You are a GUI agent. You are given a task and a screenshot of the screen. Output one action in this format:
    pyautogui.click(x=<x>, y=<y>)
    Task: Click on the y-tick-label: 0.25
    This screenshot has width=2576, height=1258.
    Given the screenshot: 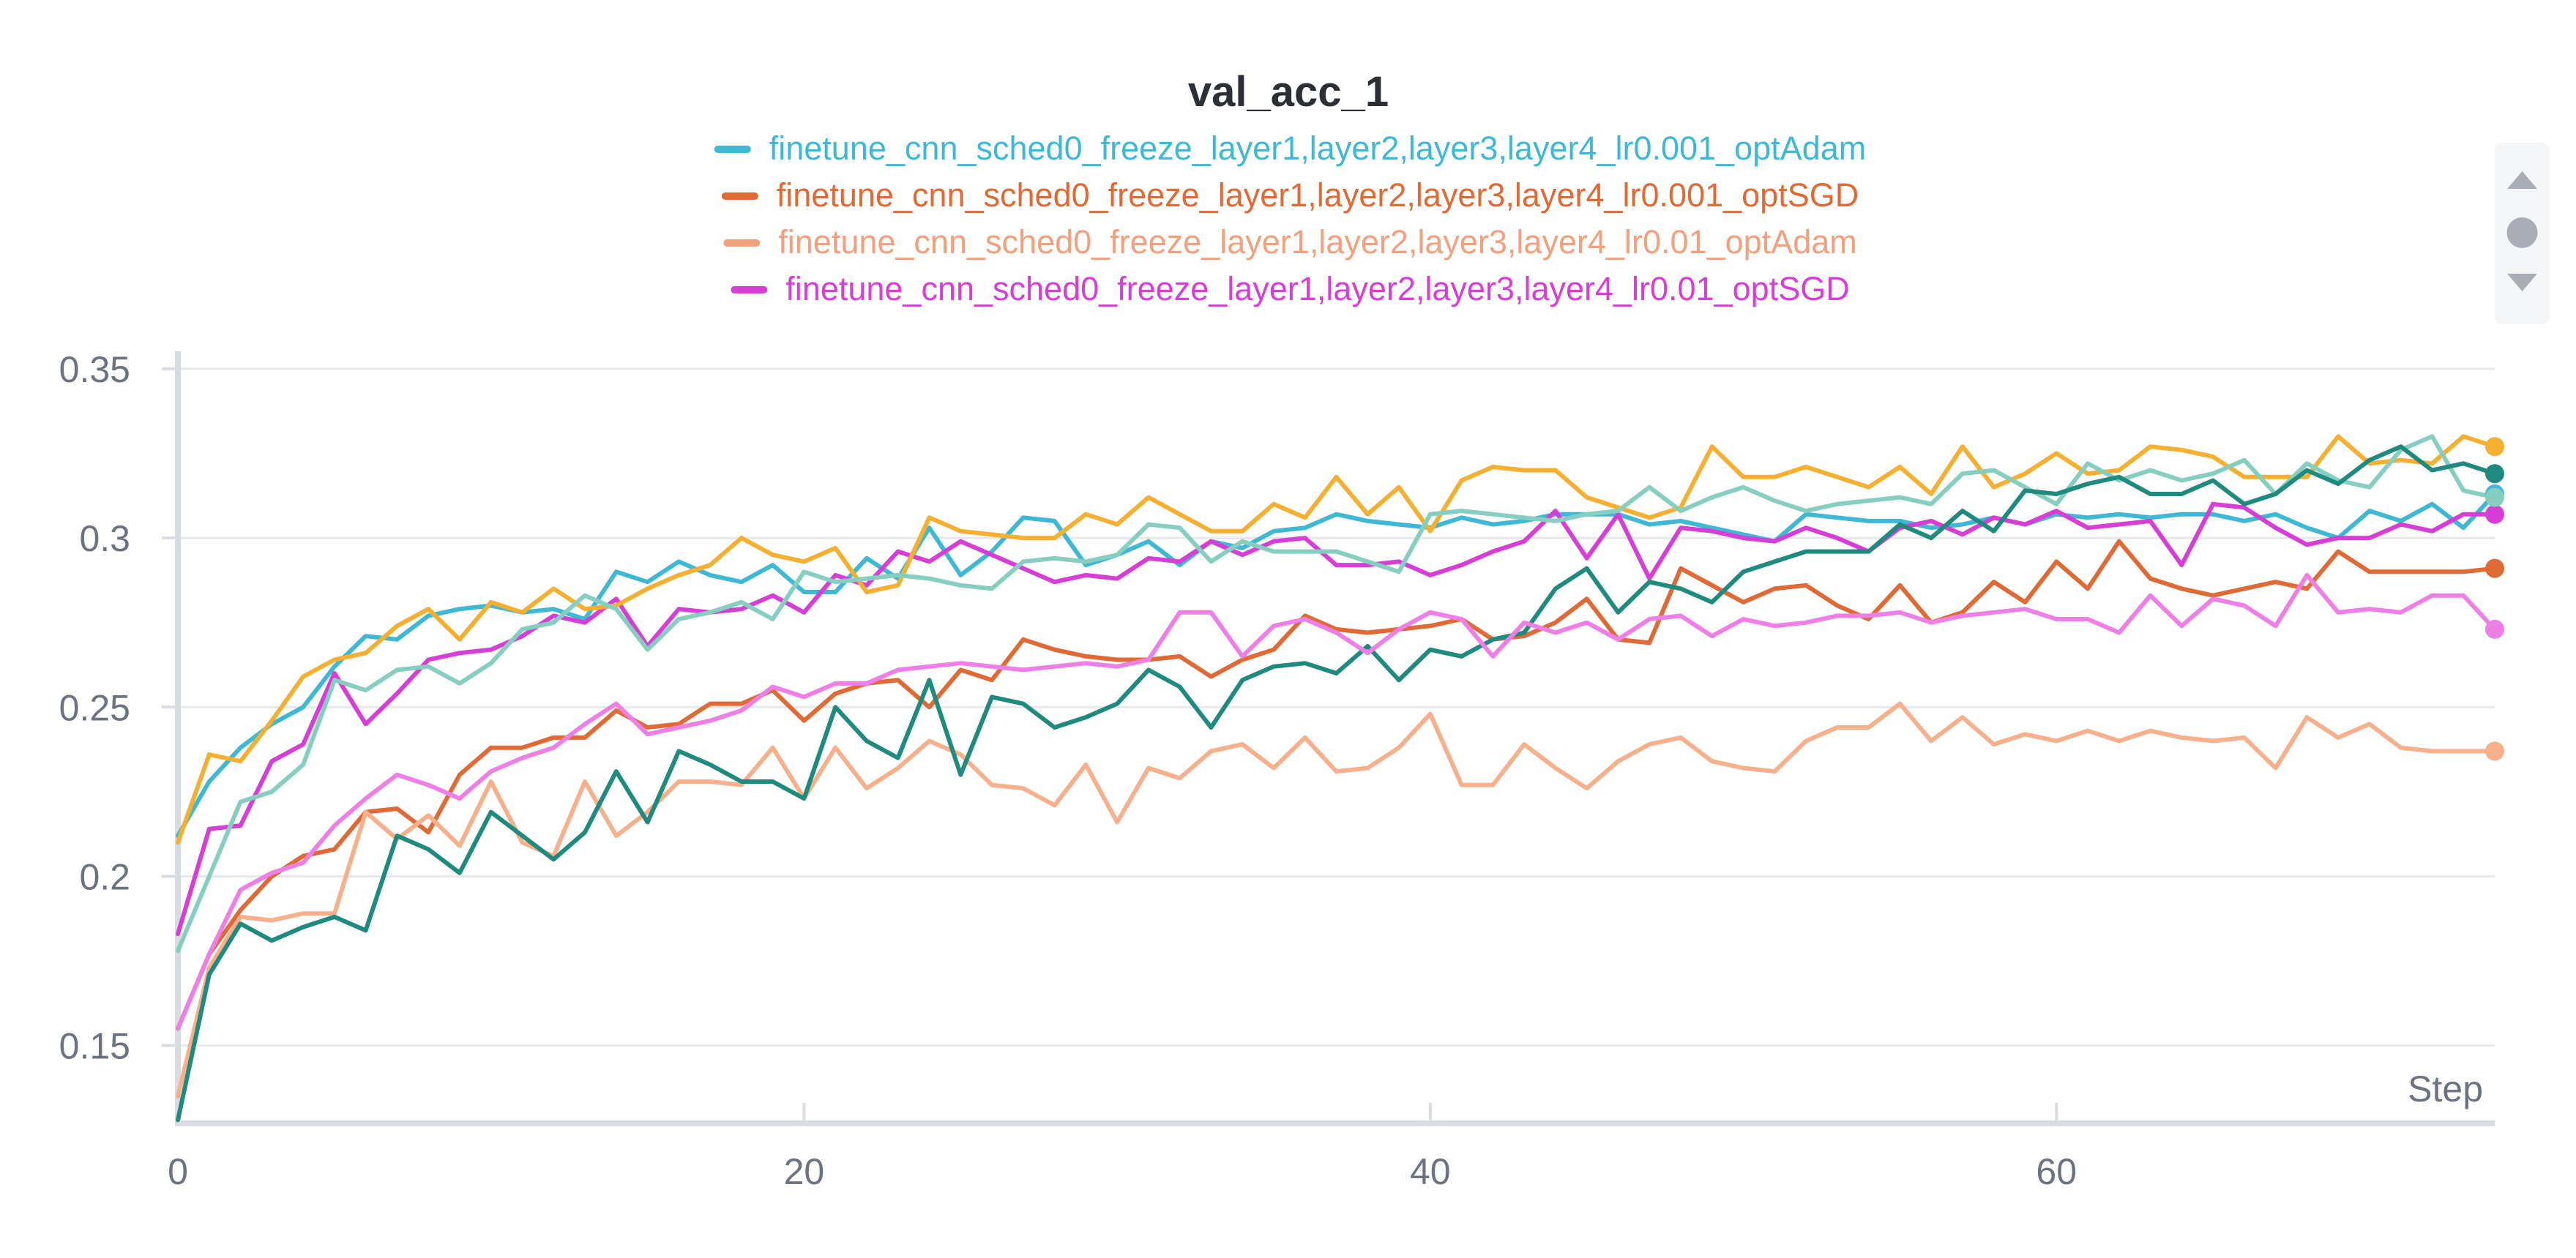 What is the action you would take?
    pyautogui.click(x=94, y=707)
    